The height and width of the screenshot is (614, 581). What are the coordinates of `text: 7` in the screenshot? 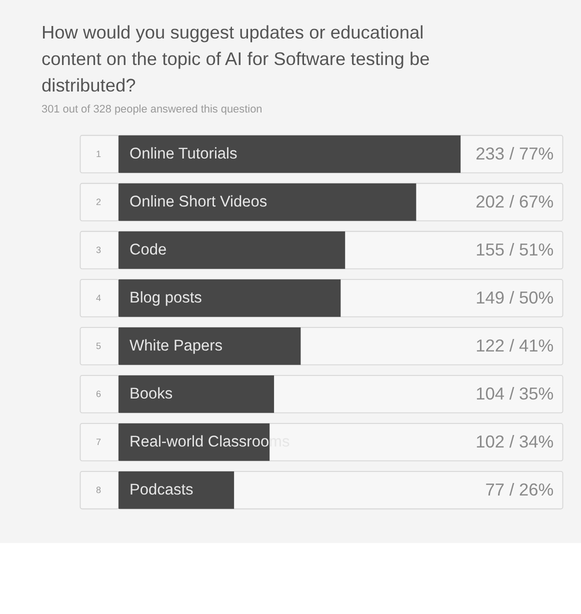 It's located at (99, 441).